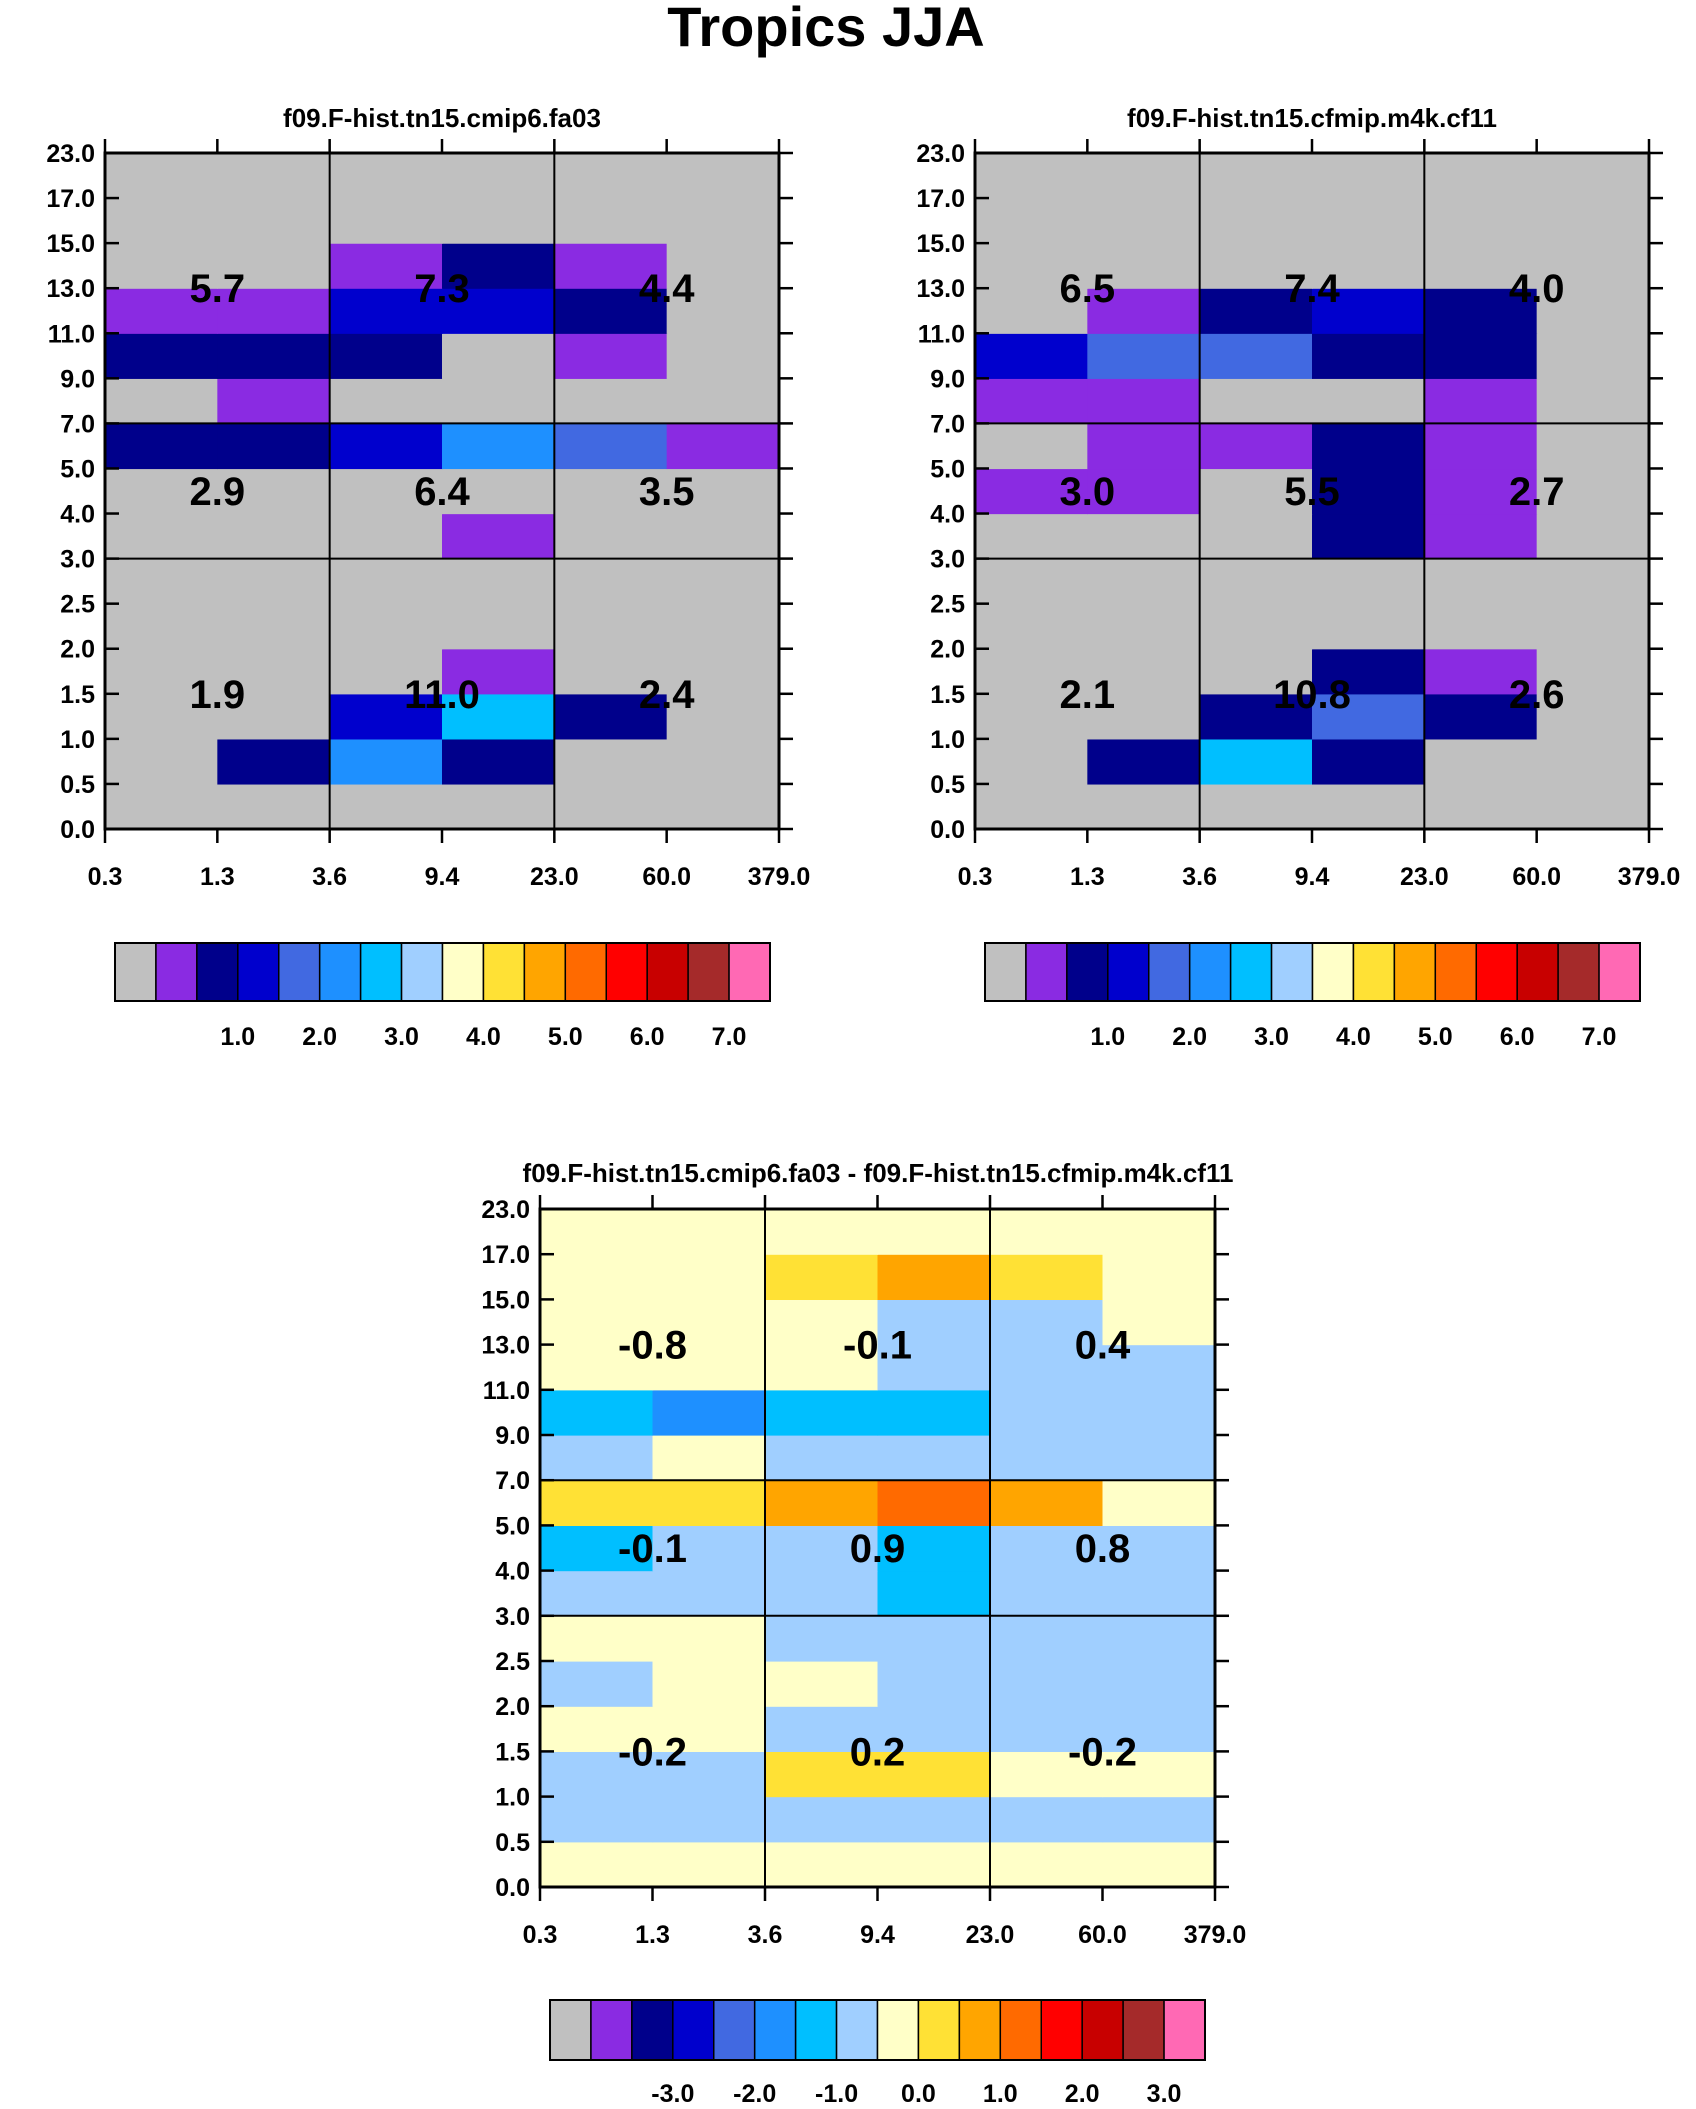  I want to click on colorbar-label: -2.0, so click(754, 2094).